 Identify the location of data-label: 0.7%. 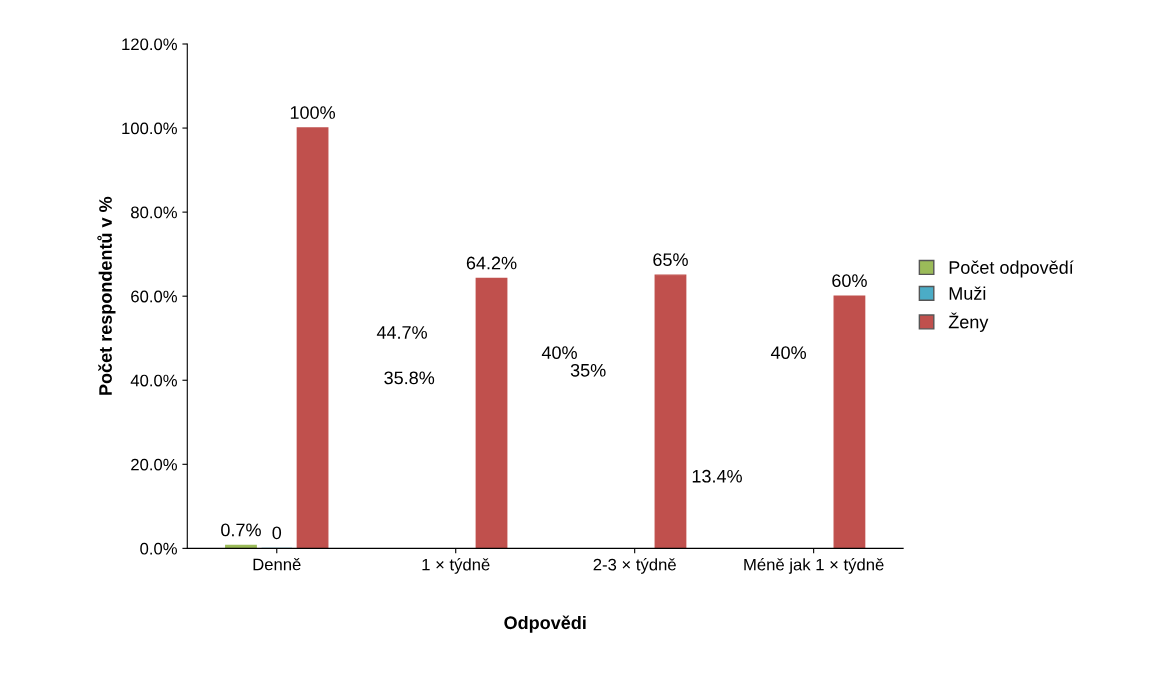
(241, 530).